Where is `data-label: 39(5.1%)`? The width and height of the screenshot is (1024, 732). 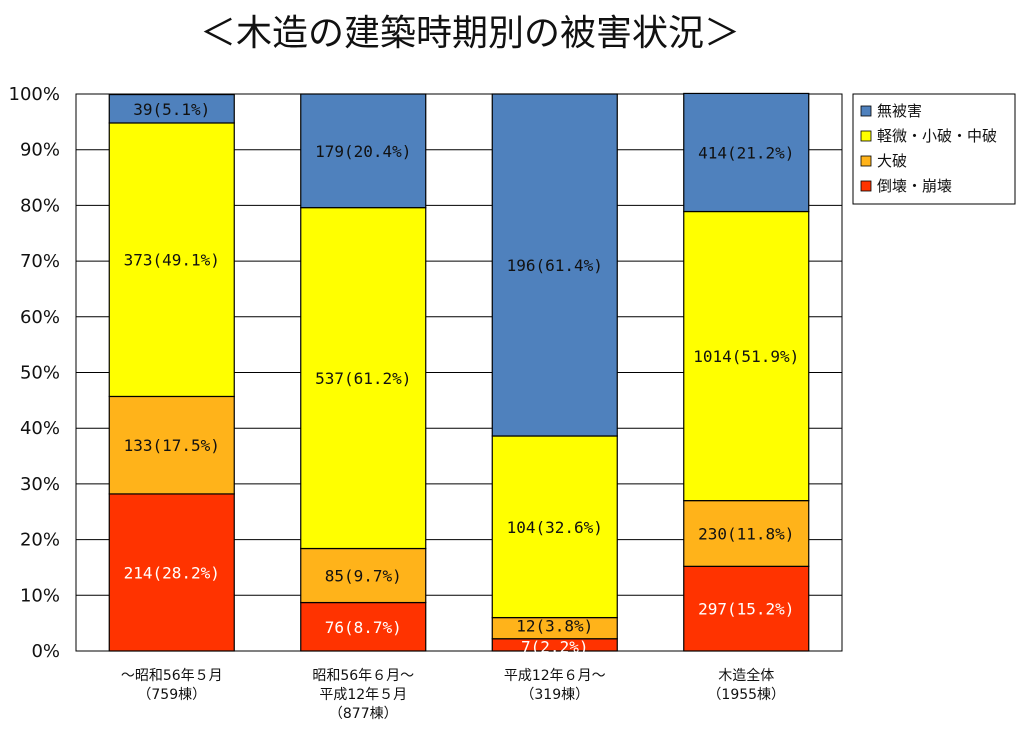
data-label: 39(5.1%) is located at coordinates (171, 109).